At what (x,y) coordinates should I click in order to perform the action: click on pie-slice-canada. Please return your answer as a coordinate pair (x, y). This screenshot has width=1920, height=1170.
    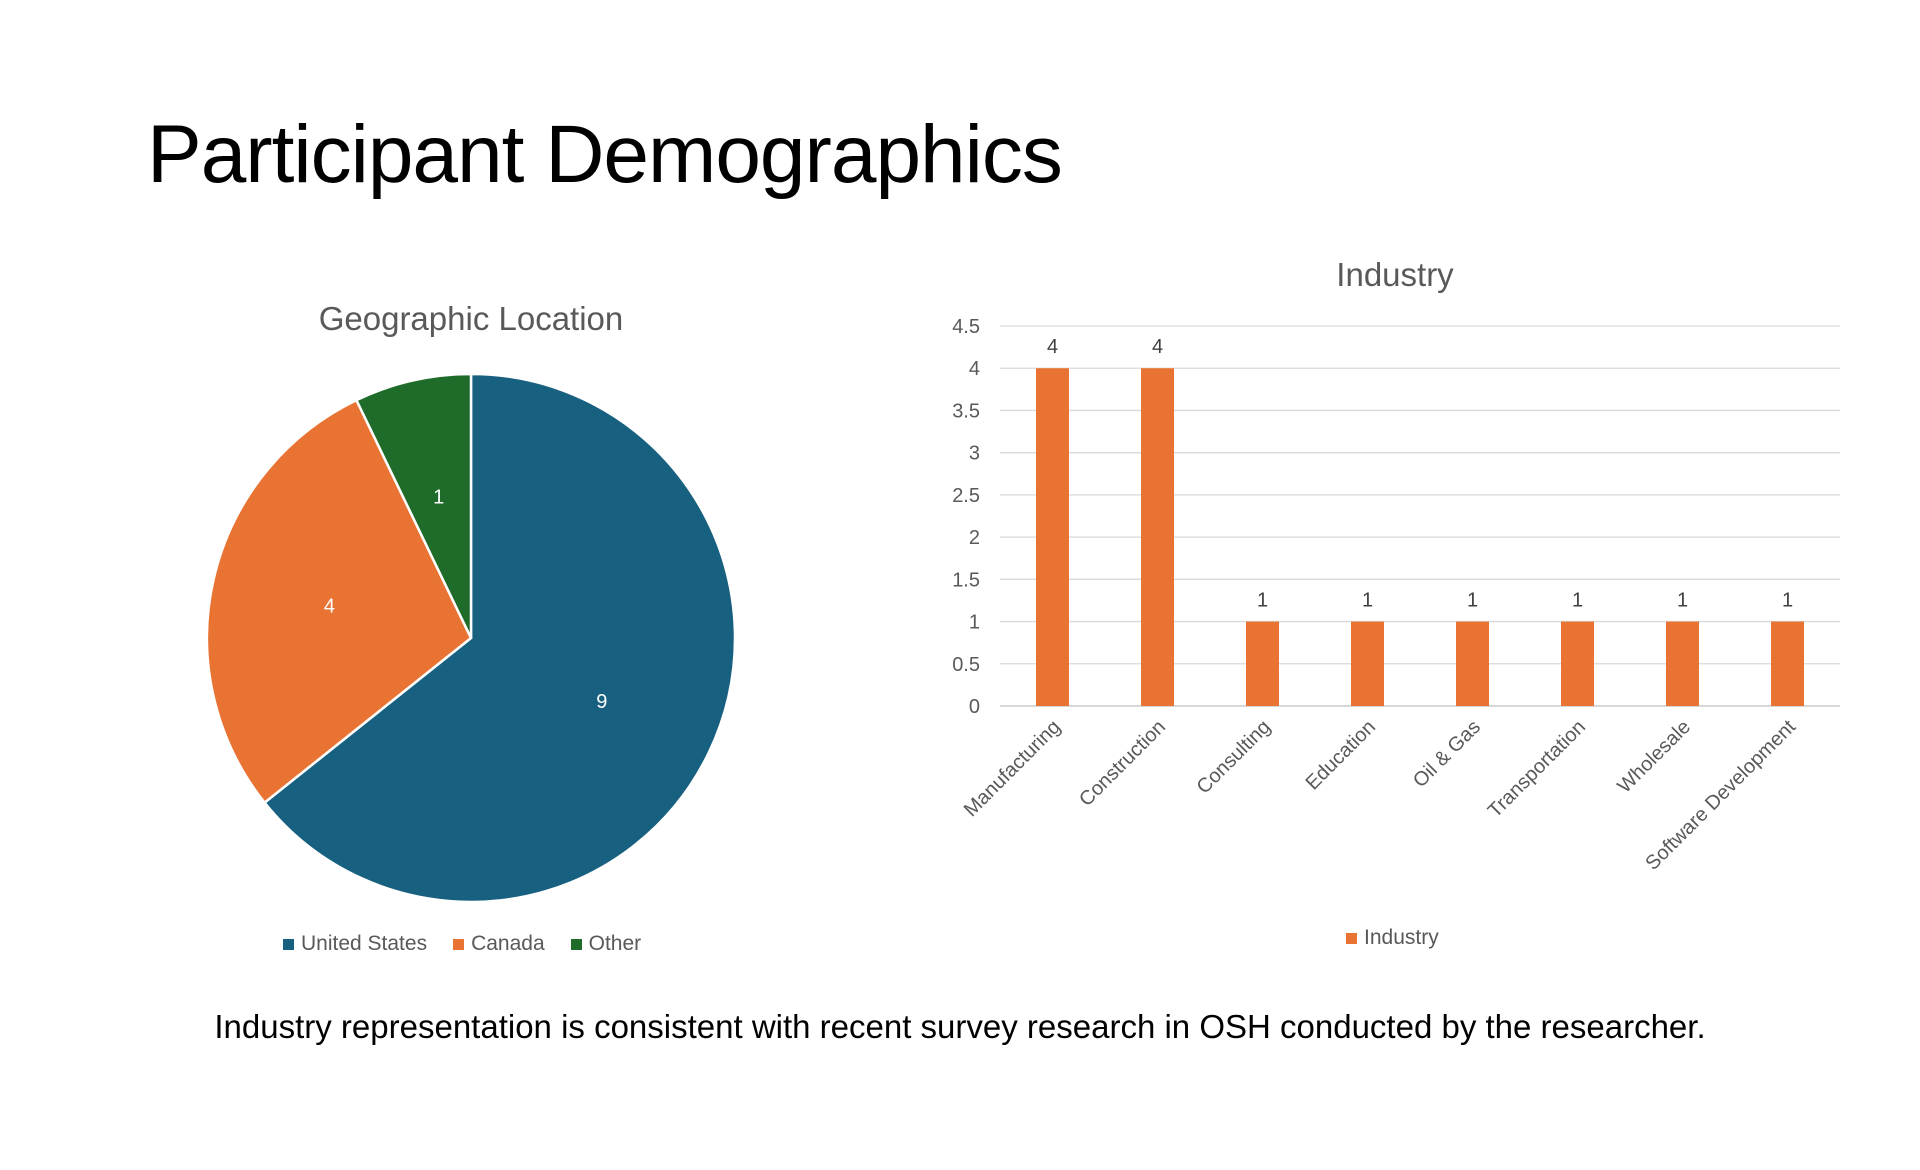
    Looking at the image, I should click on (339, 601).